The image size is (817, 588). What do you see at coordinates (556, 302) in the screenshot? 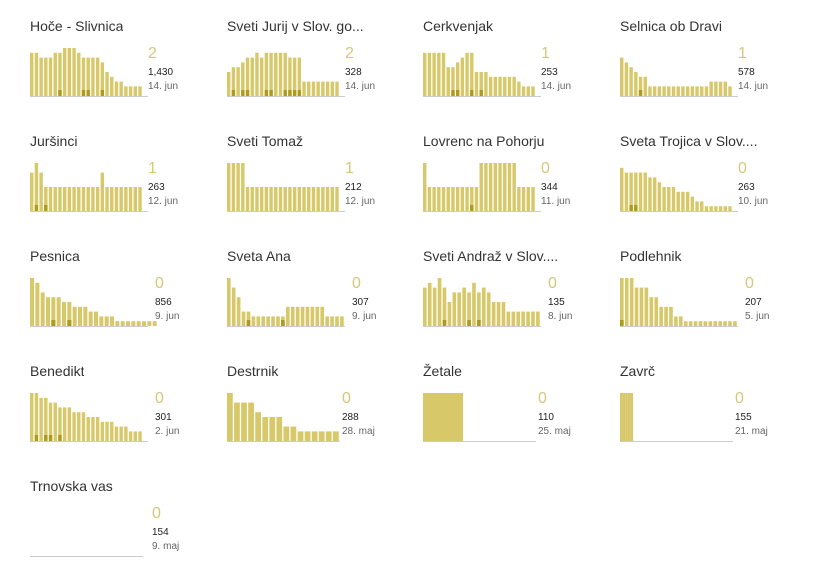
I see `total-count: 135` at bounding box center [556, 302].